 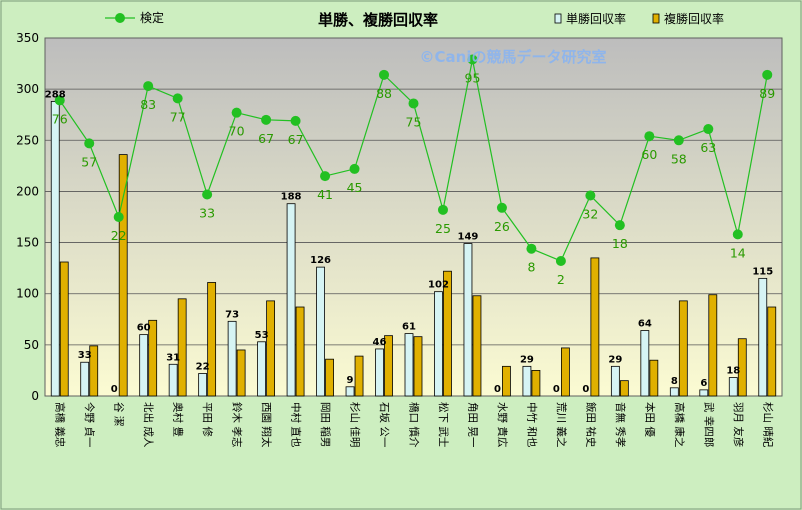 What do you see at coordinates (266, 425) in the screenshot?
I see `x-tick-label: 西園 翔太` at bounding box center [266, 425].